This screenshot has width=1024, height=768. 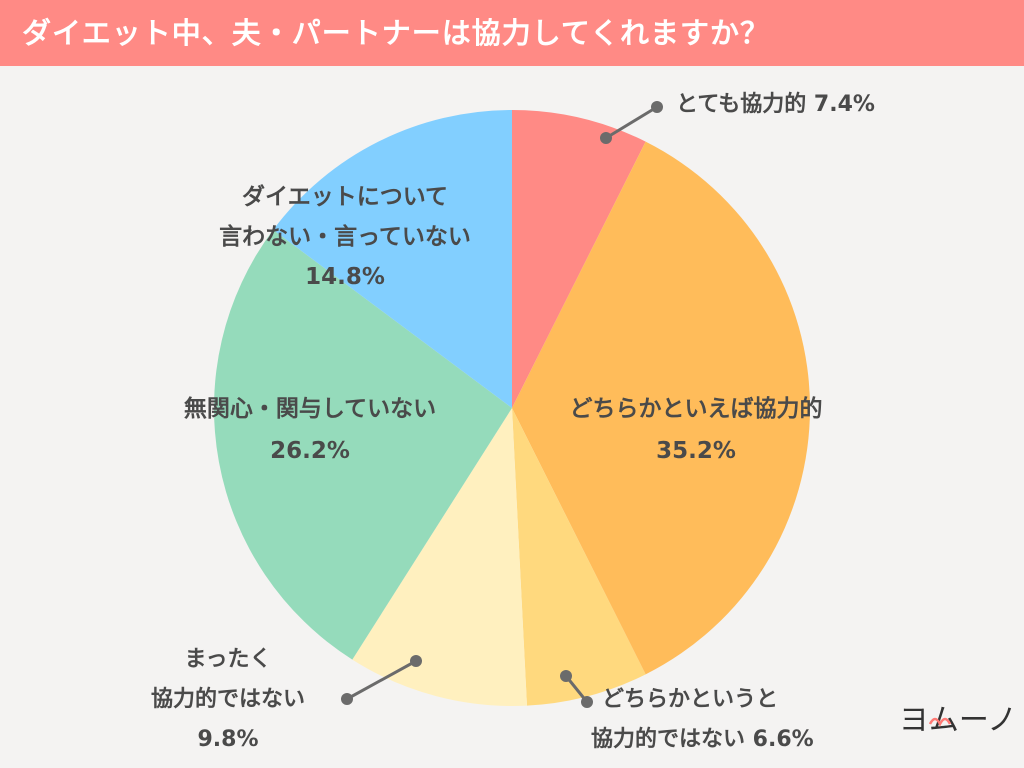 What do you see at coordinates (227, 659) in the screenshot?
I see `slice-label-3a: まったく` at bounding box center [227, 659].